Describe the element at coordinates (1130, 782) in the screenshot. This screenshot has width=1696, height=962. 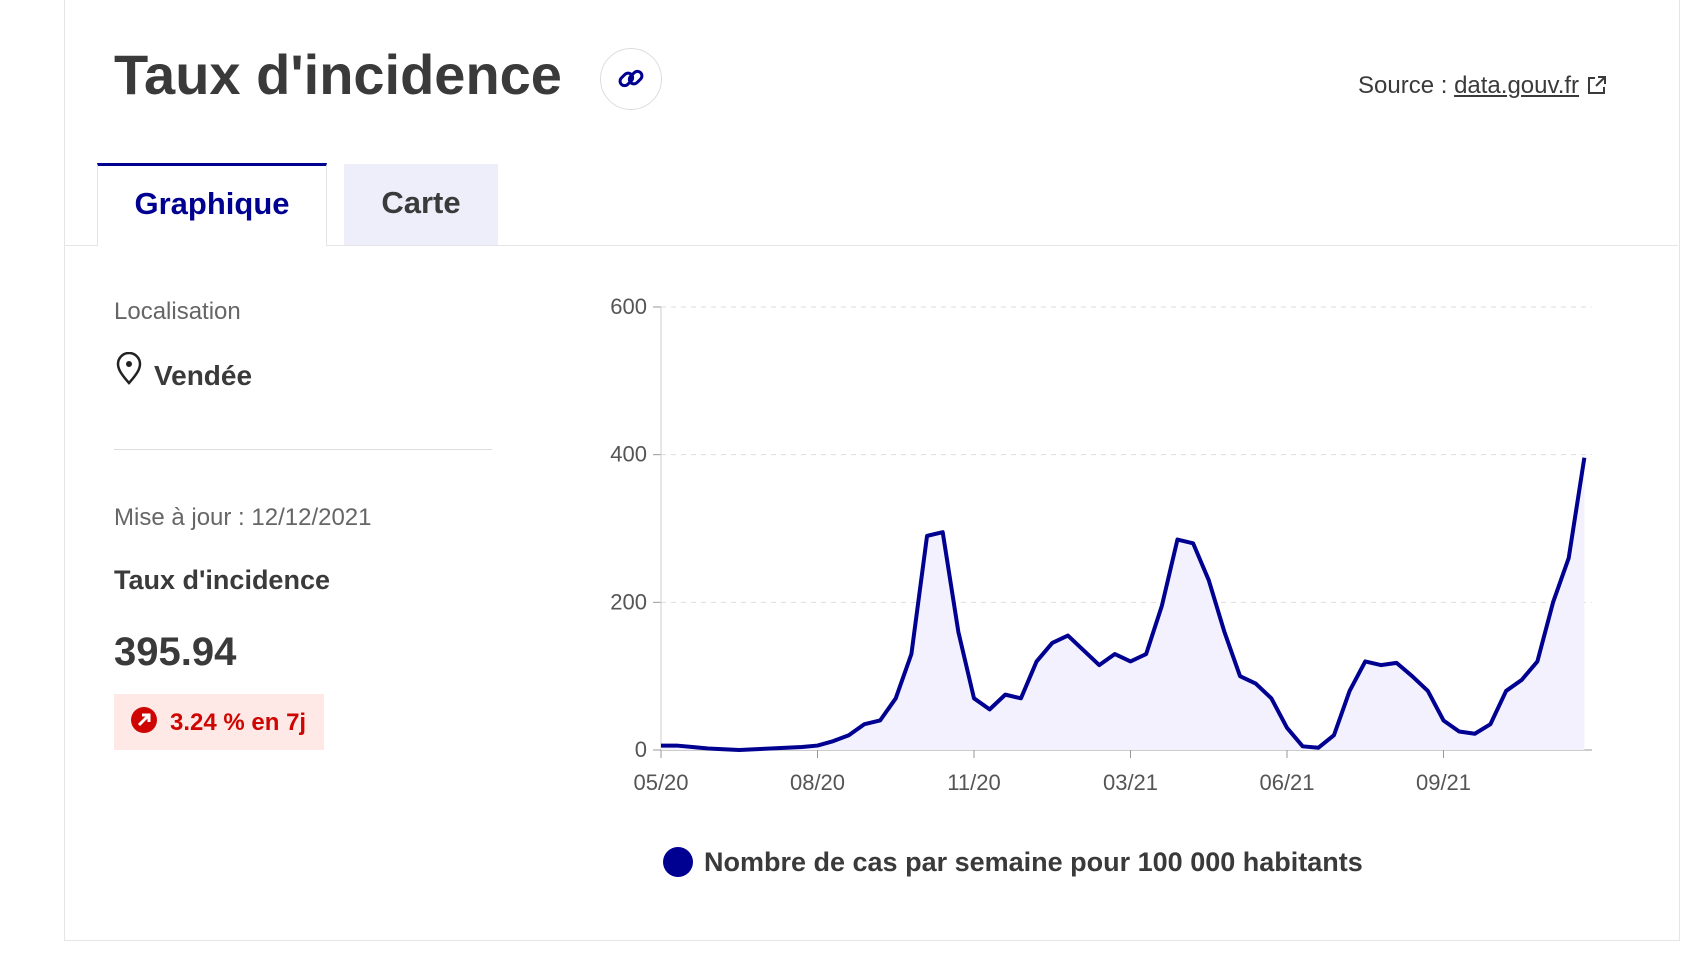
I see `x-tick-label: 03/21` at that location.